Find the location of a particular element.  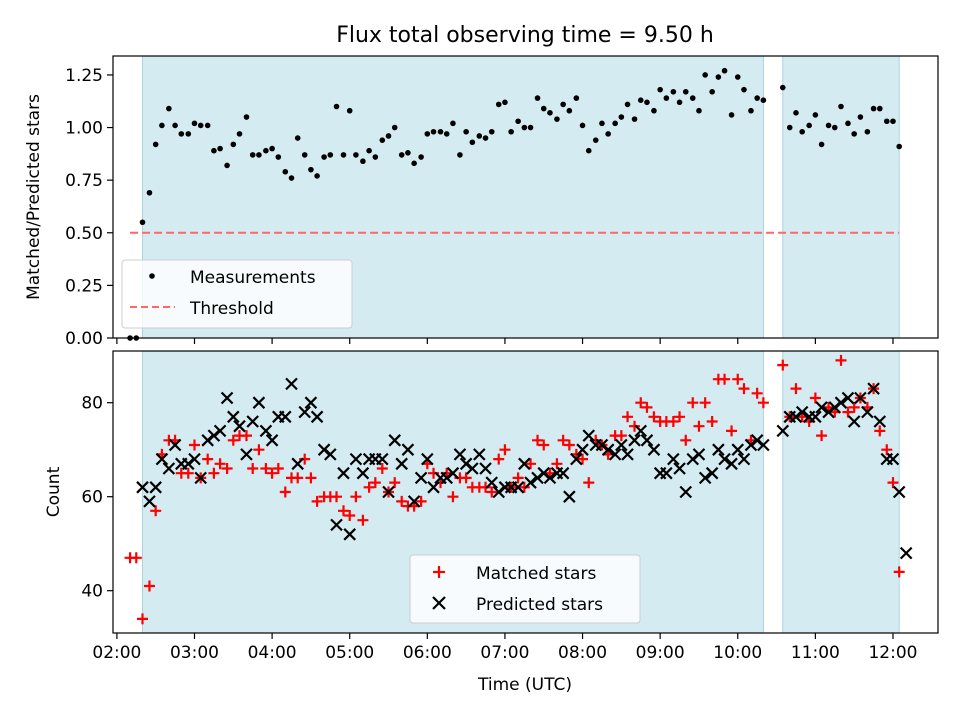

x-tick-label: 09:00 is located at coordinates (660, 653).